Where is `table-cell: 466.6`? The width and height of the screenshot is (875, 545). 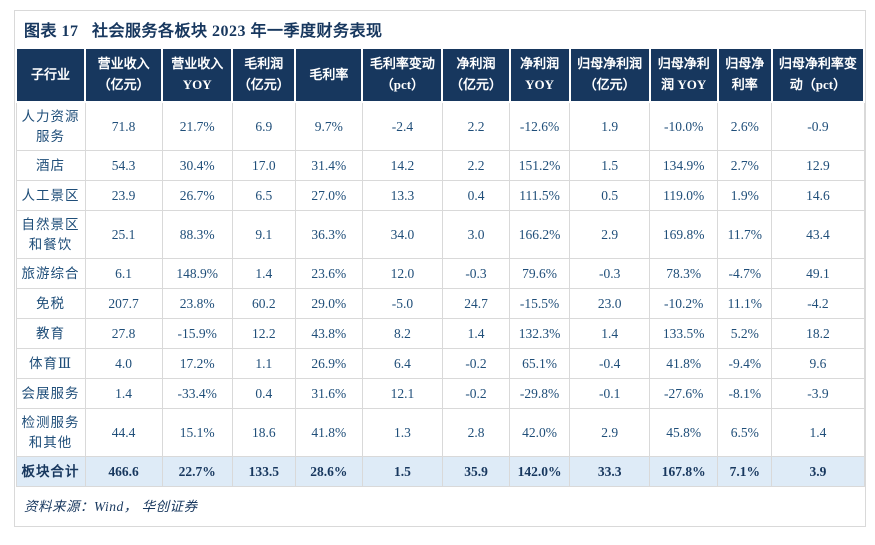
table-cell: 466.6 is located at coordinates (123, 472).